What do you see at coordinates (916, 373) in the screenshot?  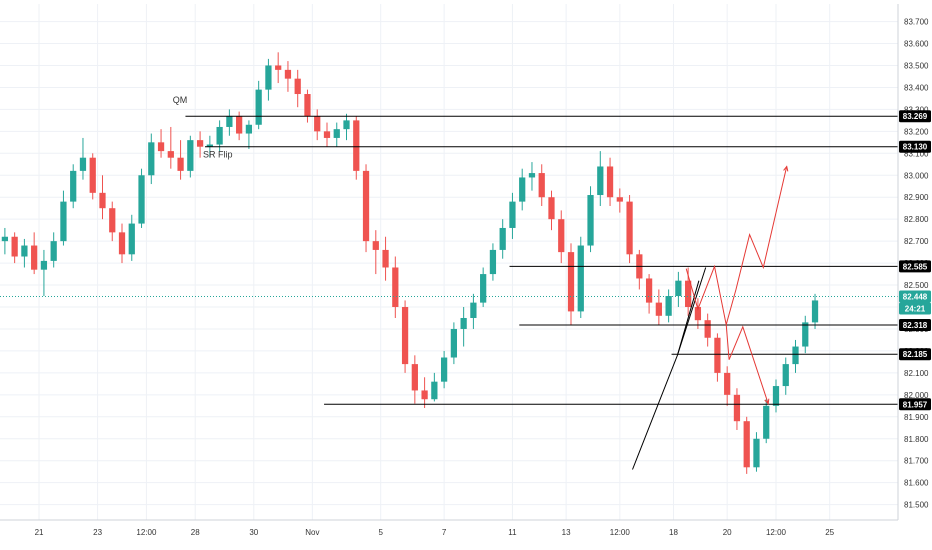 I see `y-tick-label: 82.100` at bounding box center [916, 373].